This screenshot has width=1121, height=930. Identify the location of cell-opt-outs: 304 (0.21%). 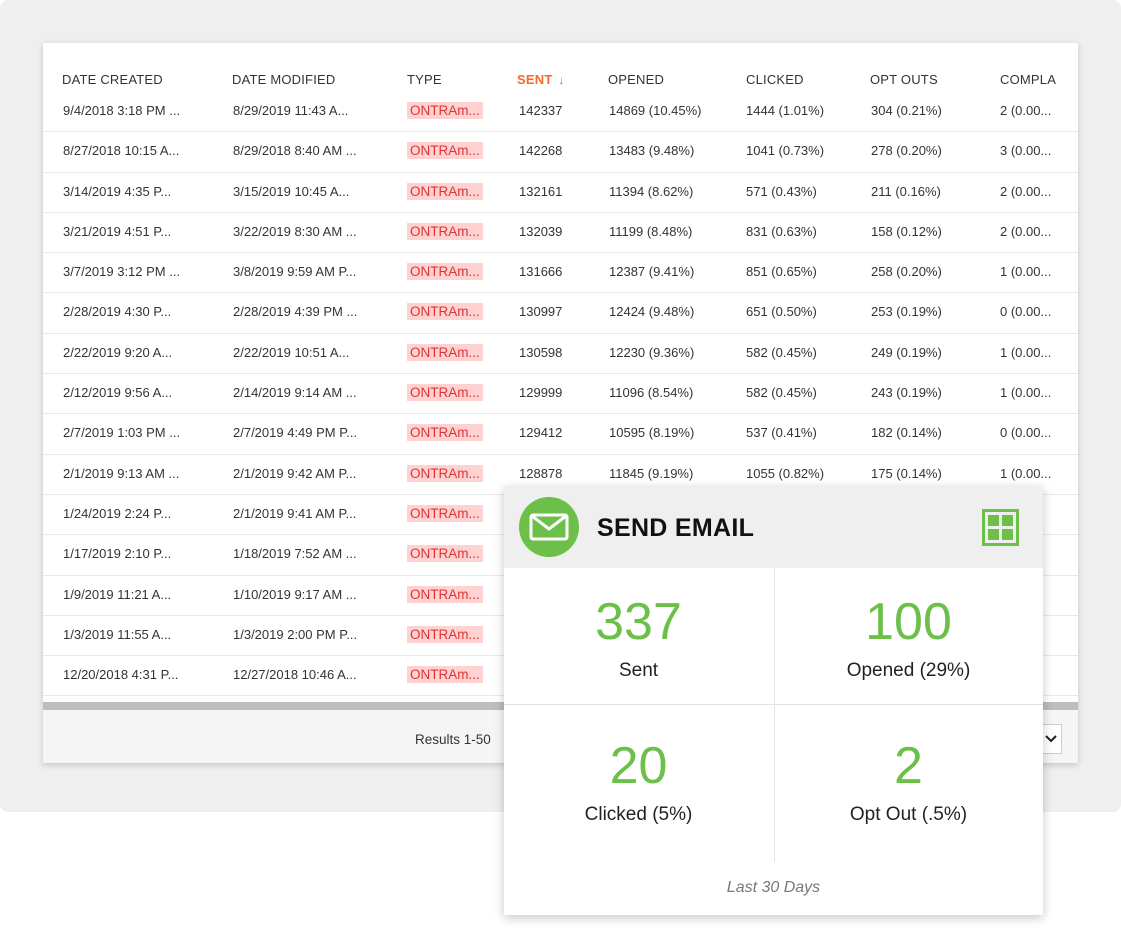
(906, 110).